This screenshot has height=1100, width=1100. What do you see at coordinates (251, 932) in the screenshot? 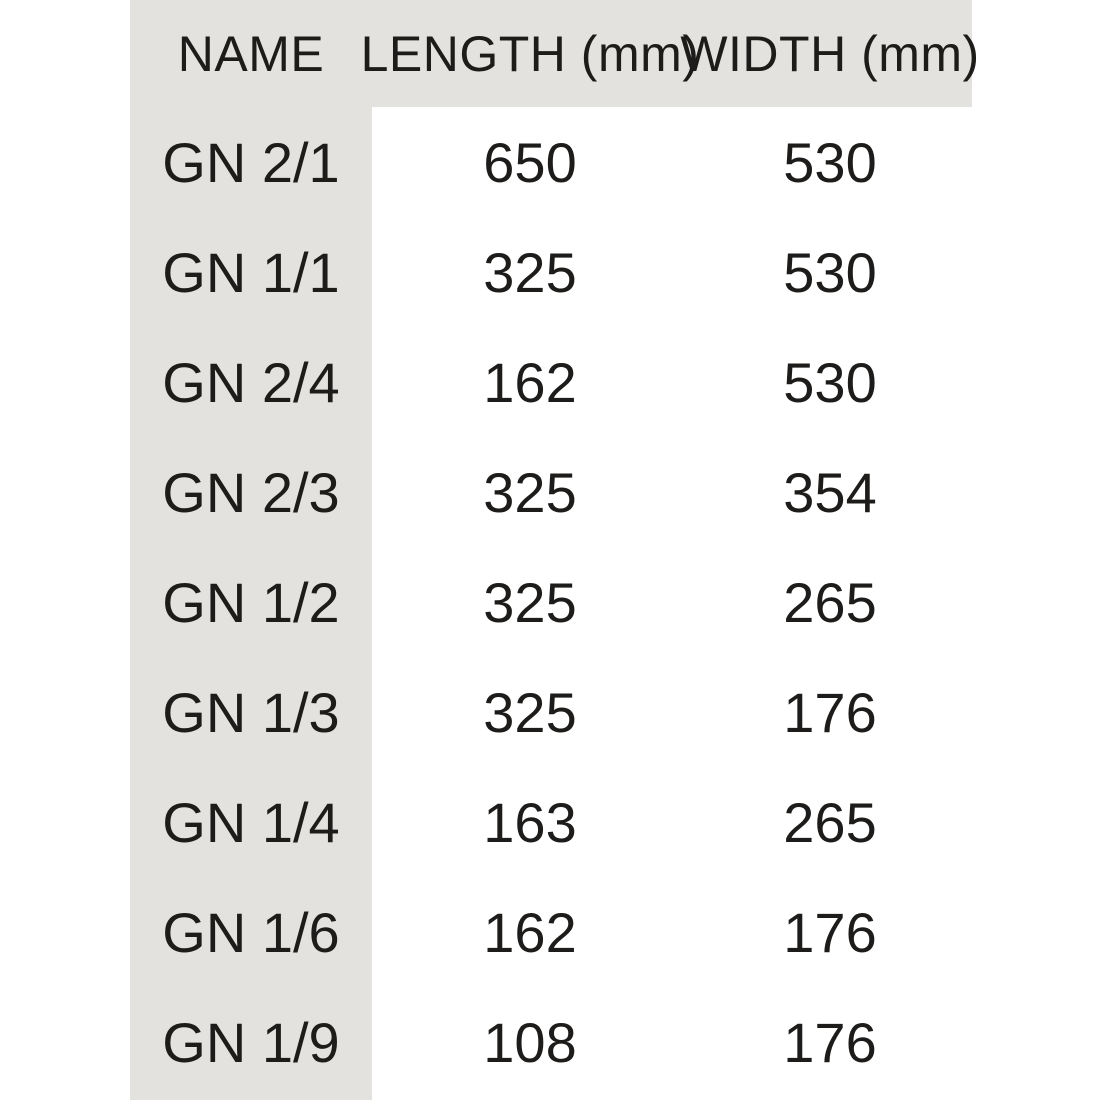
I see `name-cell: GN 1/6` at bounding box center [251, 932].